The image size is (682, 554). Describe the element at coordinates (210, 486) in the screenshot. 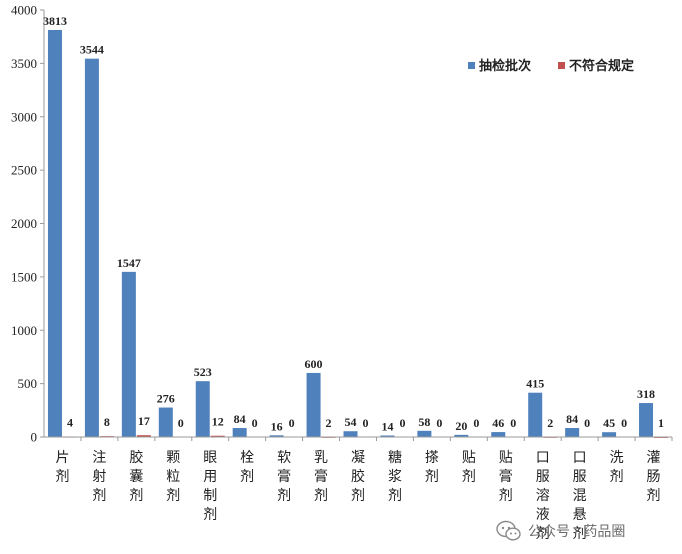

I see `x-tick-label: 眼用制剂` at that location.